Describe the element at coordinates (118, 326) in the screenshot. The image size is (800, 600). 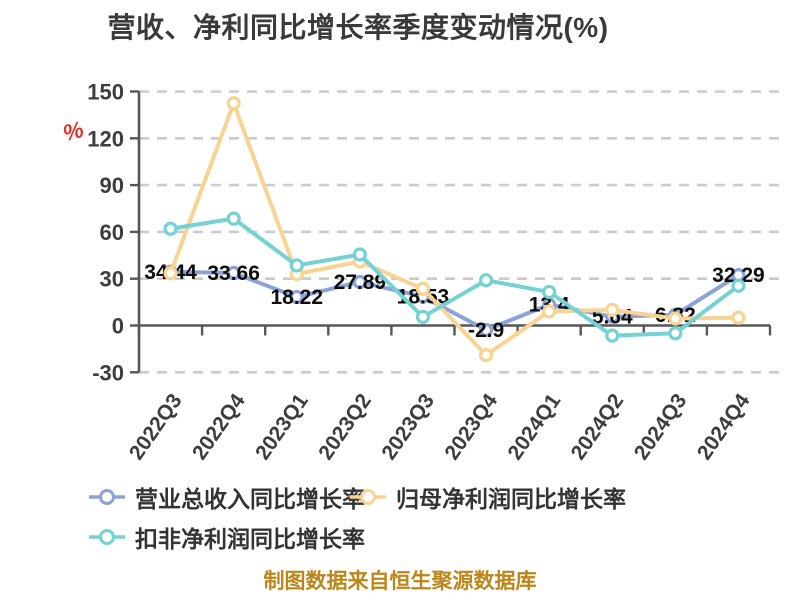
I see `svg-text: 0` at that location.